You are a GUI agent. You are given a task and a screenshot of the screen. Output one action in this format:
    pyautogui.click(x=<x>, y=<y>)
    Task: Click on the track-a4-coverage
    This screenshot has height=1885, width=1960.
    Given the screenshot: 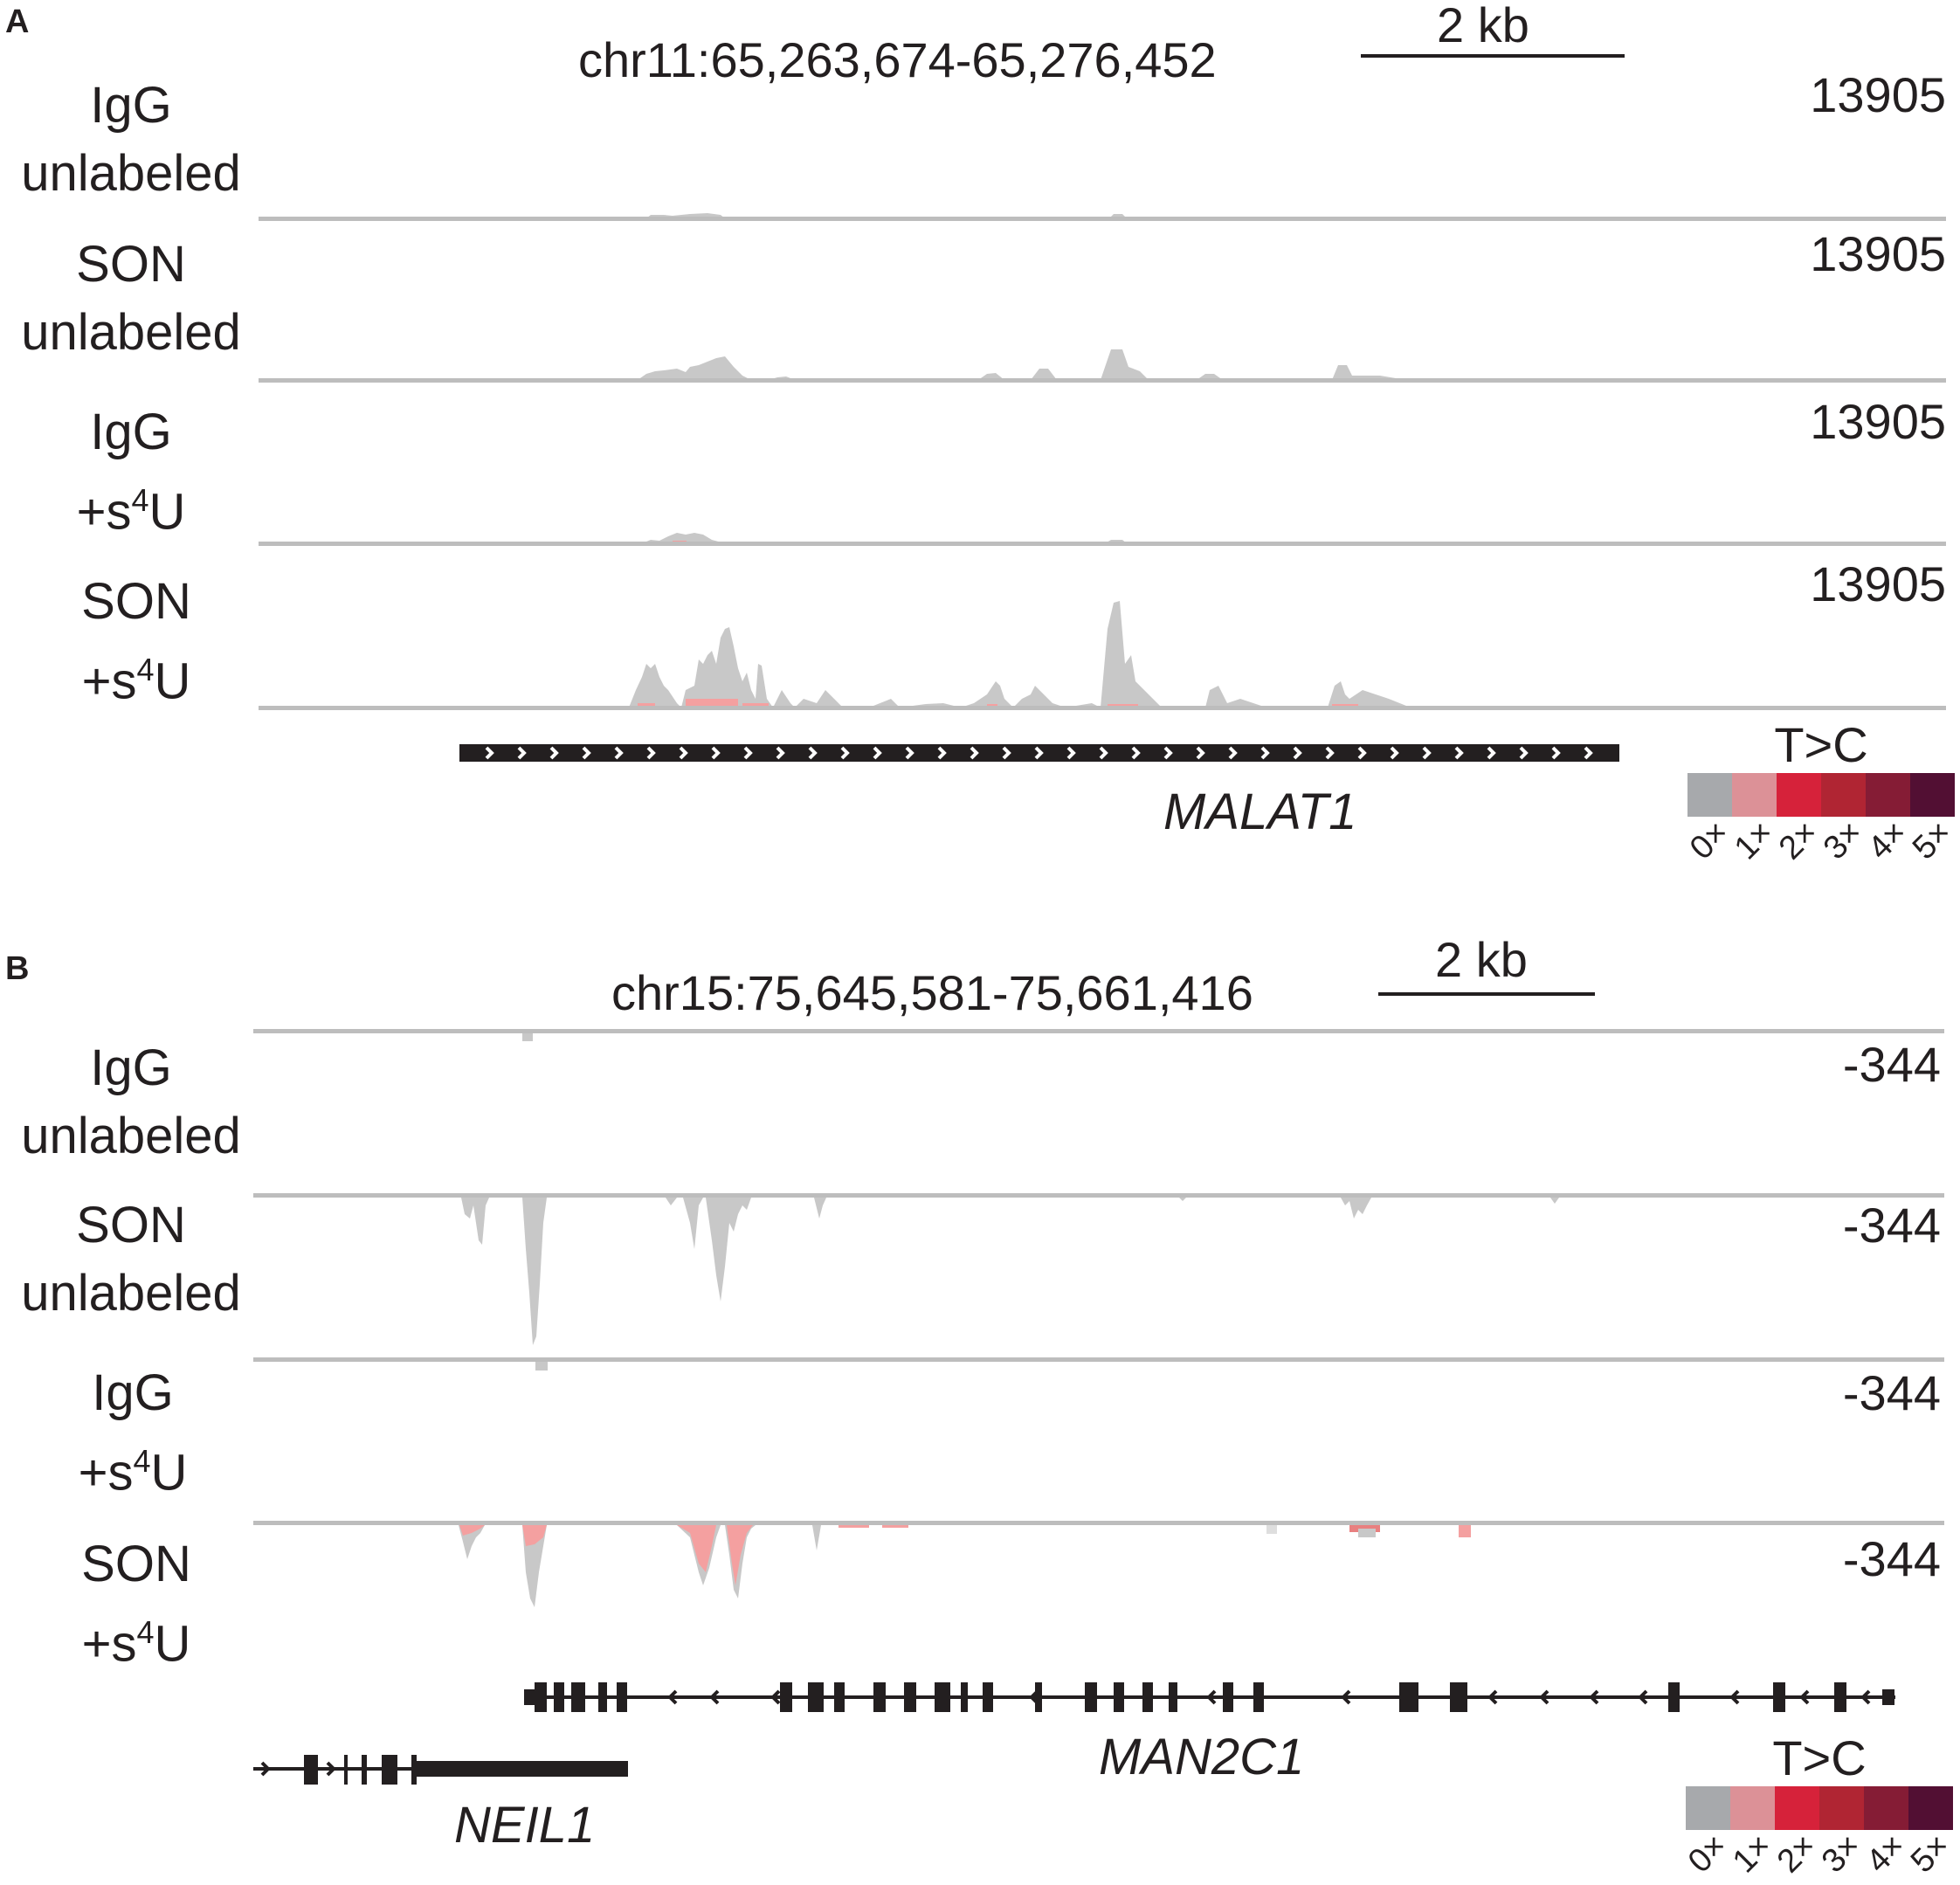 What is the action you would take?
    pyautogui.click(x=1102, y=656)
    